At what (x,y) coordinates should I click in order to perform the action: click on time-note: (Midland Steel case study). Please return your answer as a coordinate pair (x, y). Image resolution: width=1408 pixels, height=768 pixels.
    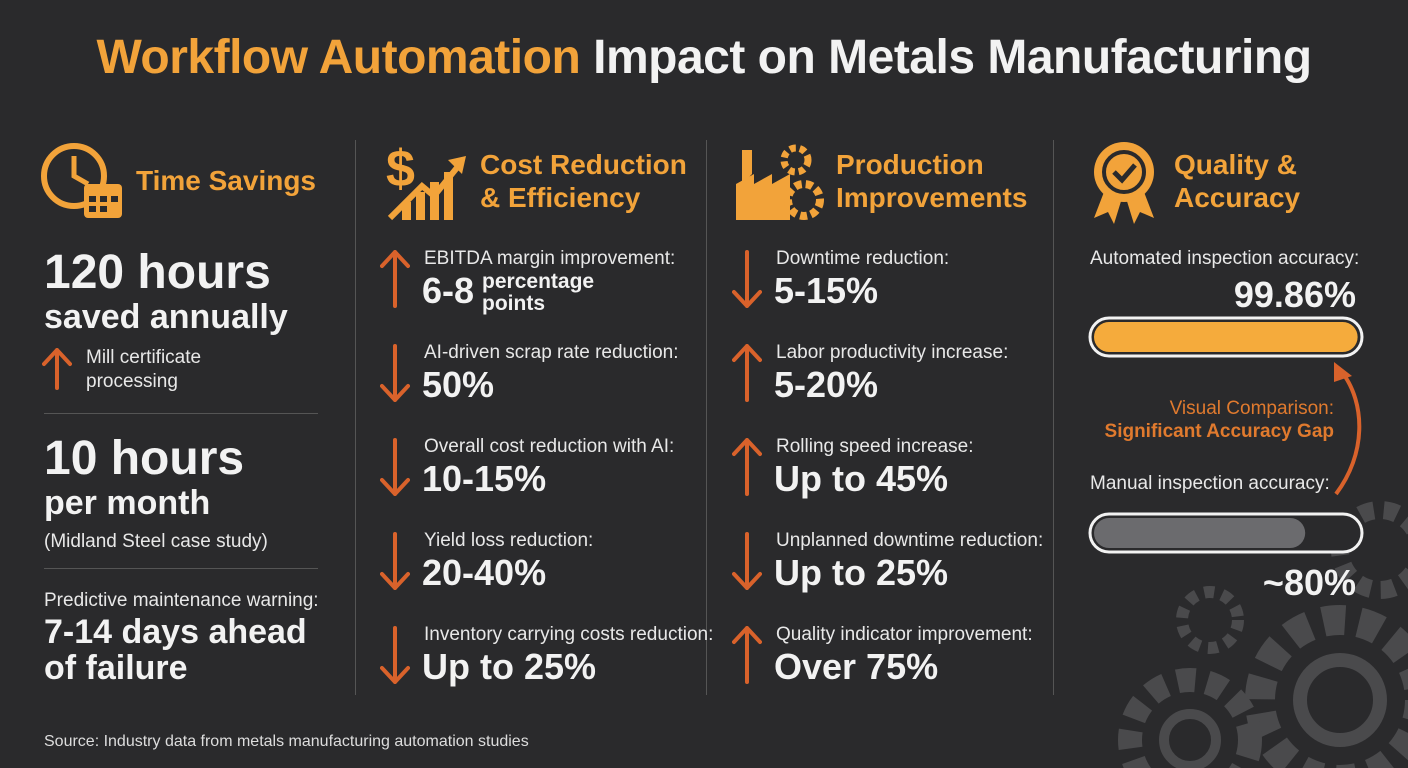
    Looking at the image, I should click on (156, 541).